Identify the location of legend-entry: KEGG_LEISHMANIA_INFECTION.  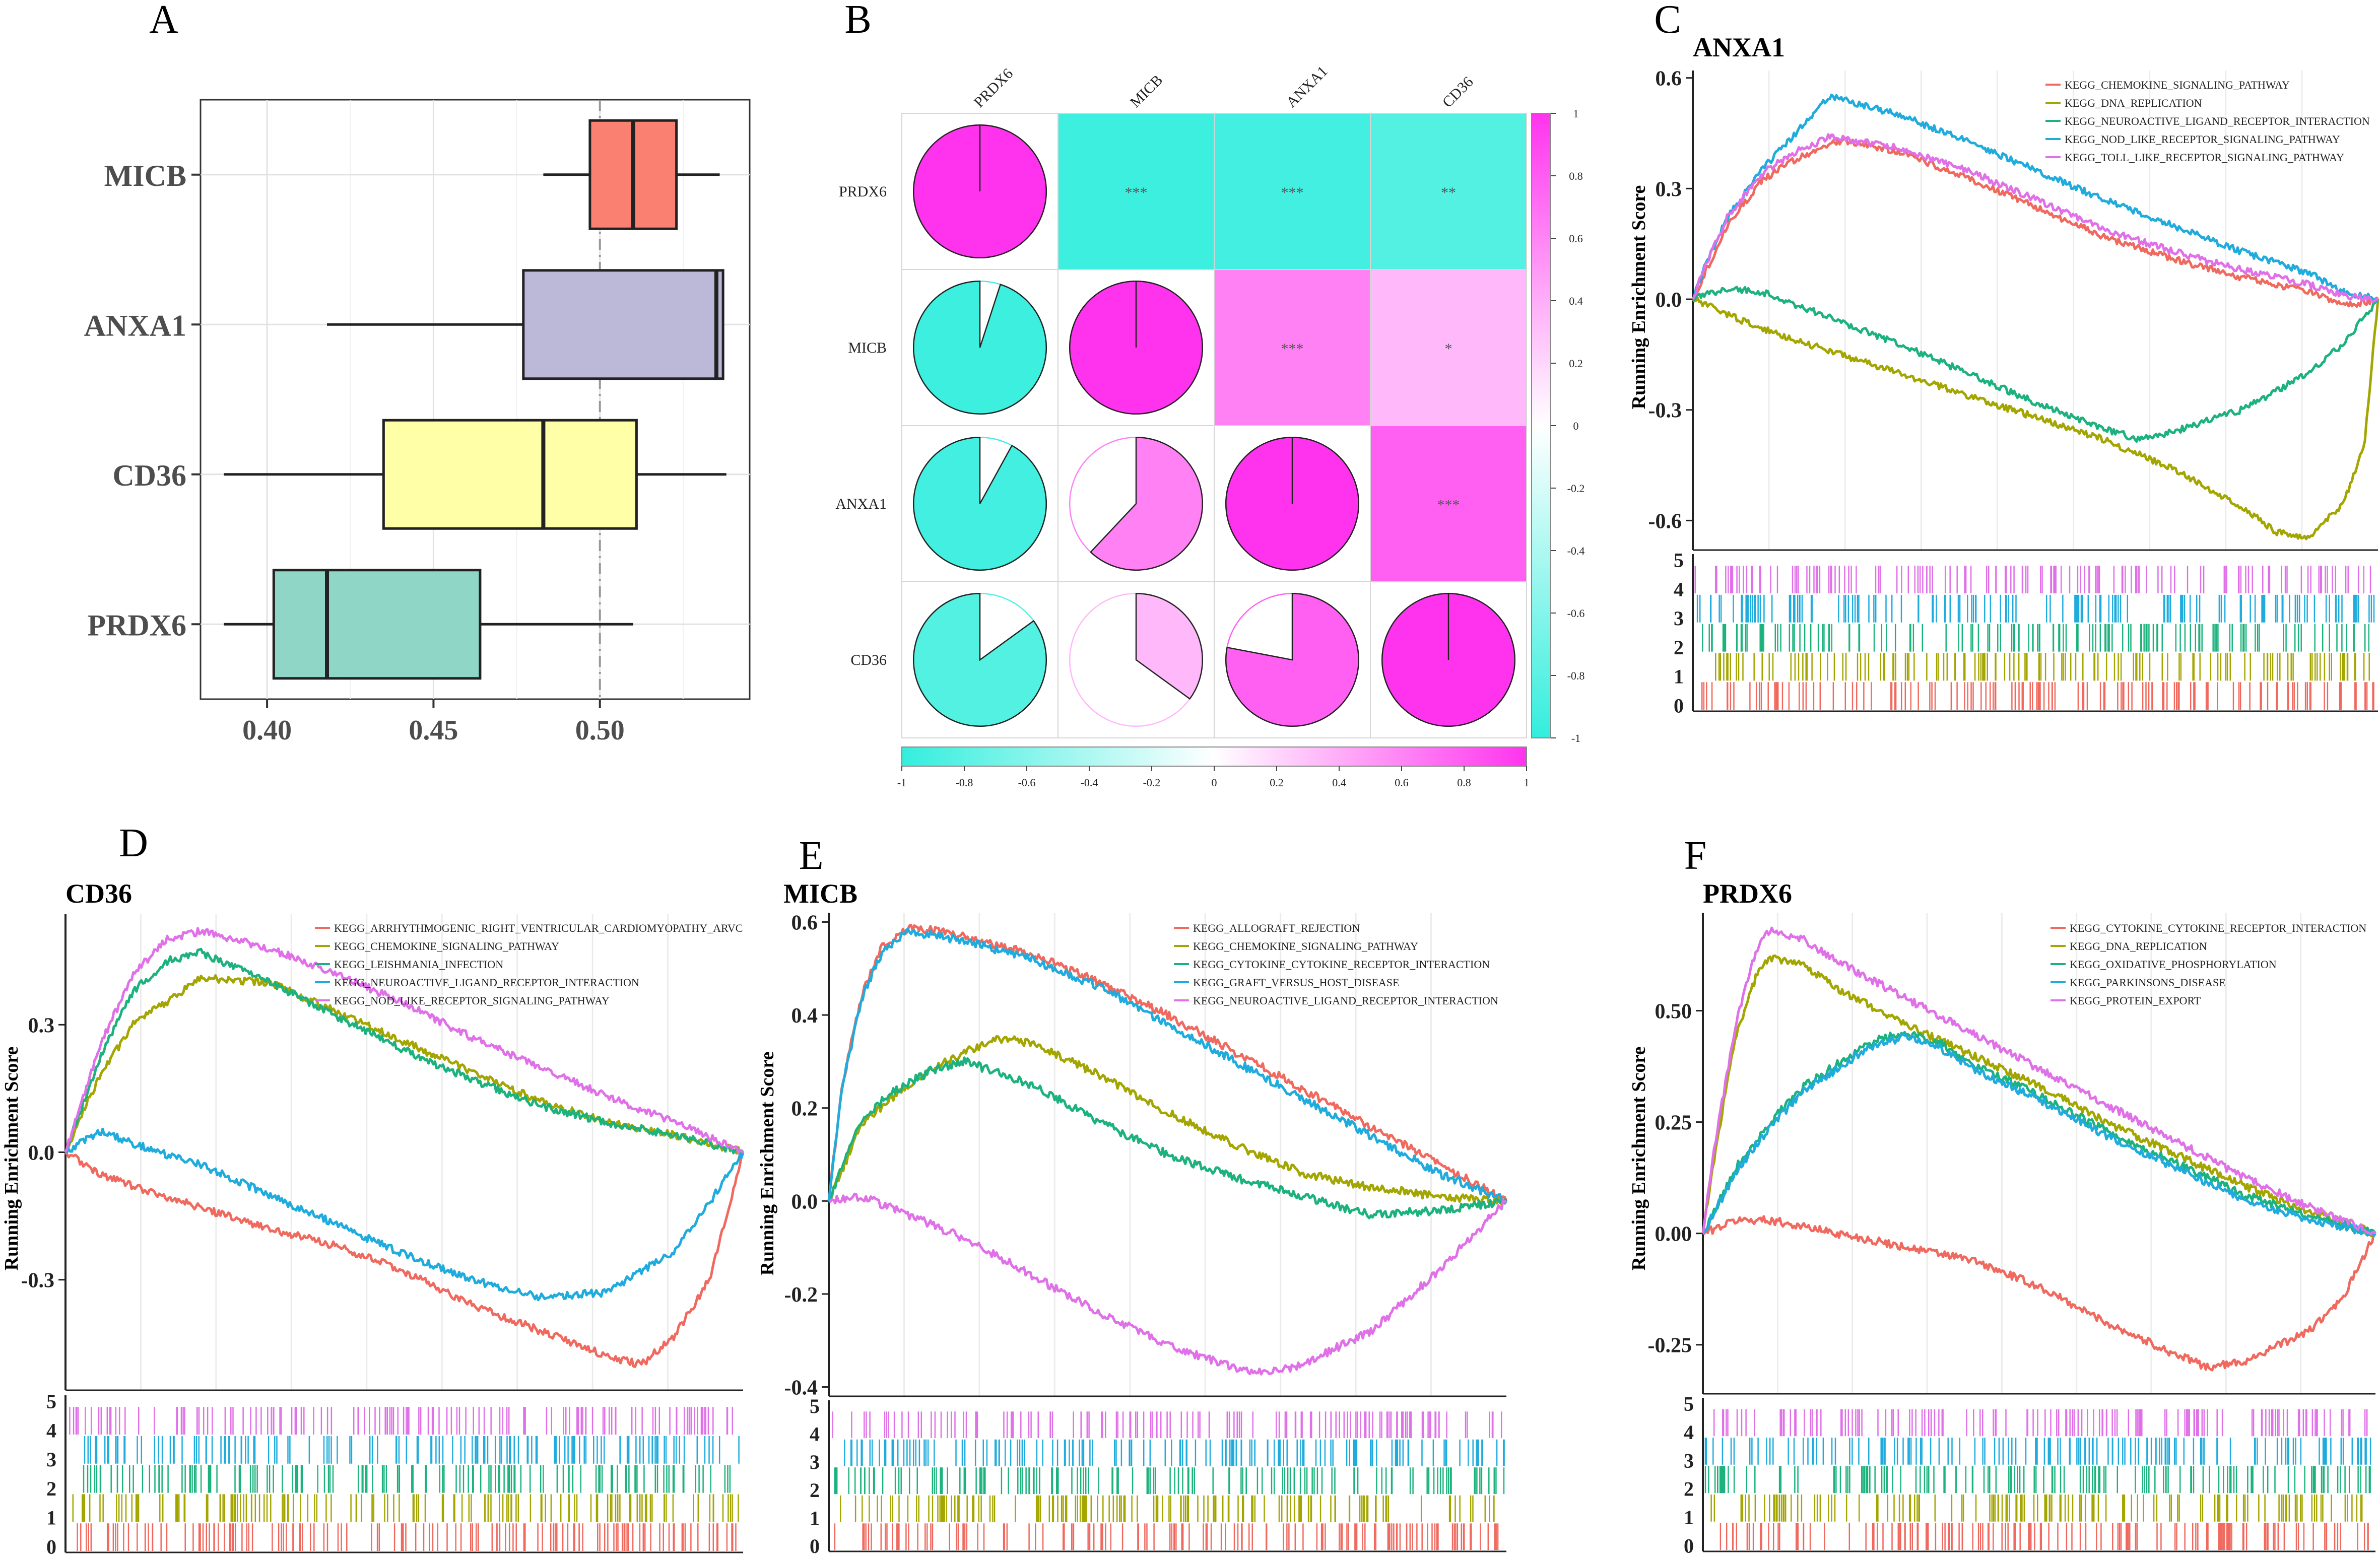
(418, 964).